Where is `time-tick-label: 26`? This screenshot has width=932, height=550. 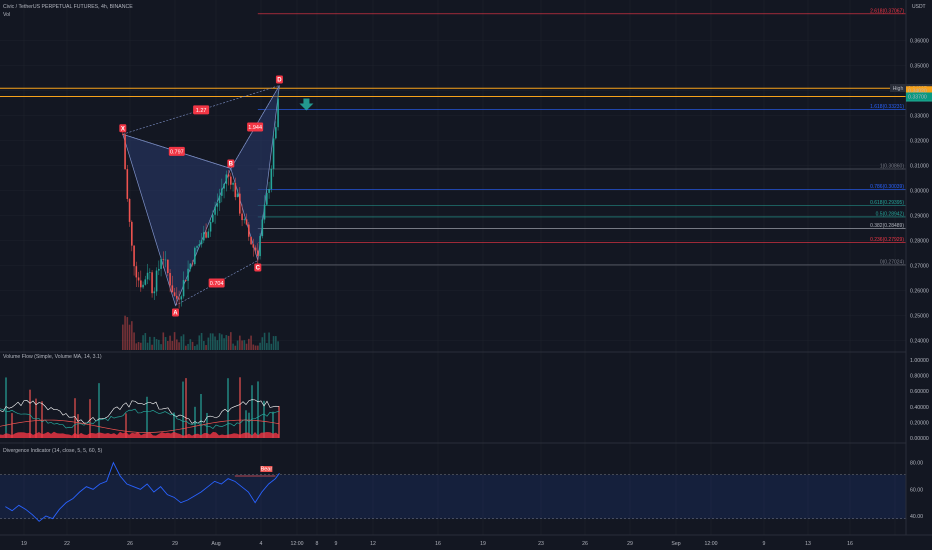
time-tick-label: 26 is located at coordinates (585, 544).